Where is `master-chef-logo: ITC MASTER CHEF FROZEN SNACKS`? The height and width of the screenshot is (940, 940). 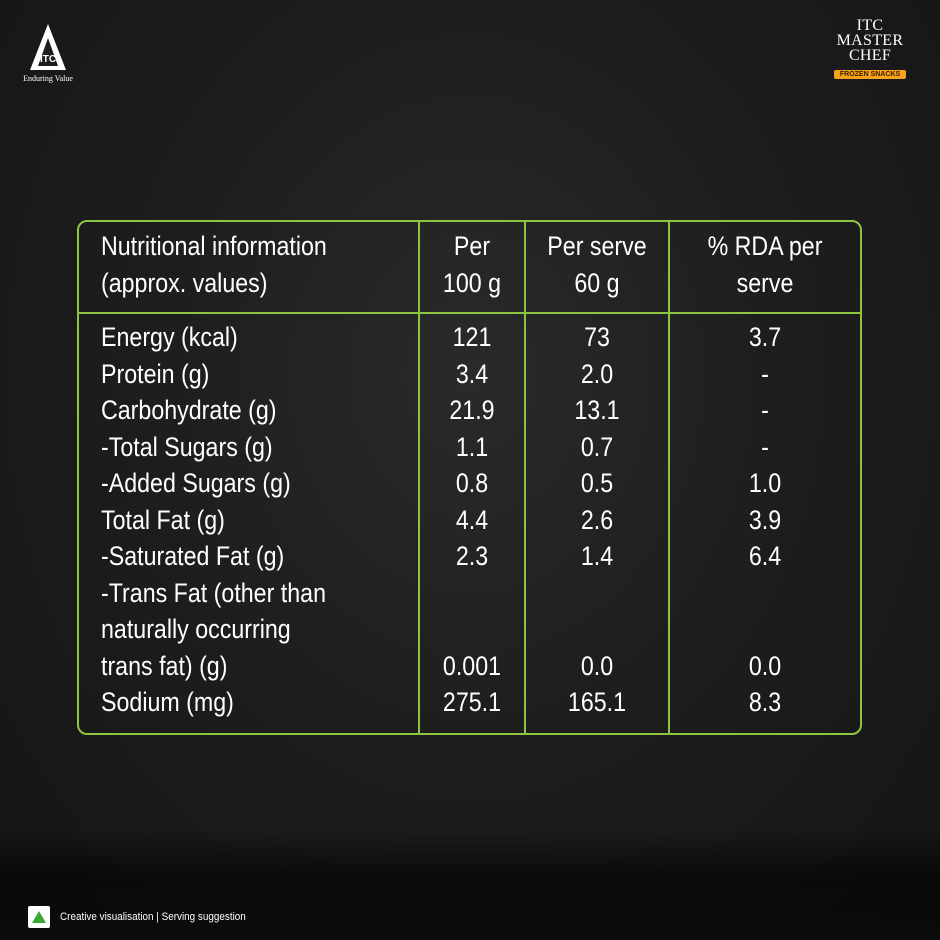
master-chef-logo: ITC MASTER CHEF FROZEN SNACKS is located at coordinates (870, 53).